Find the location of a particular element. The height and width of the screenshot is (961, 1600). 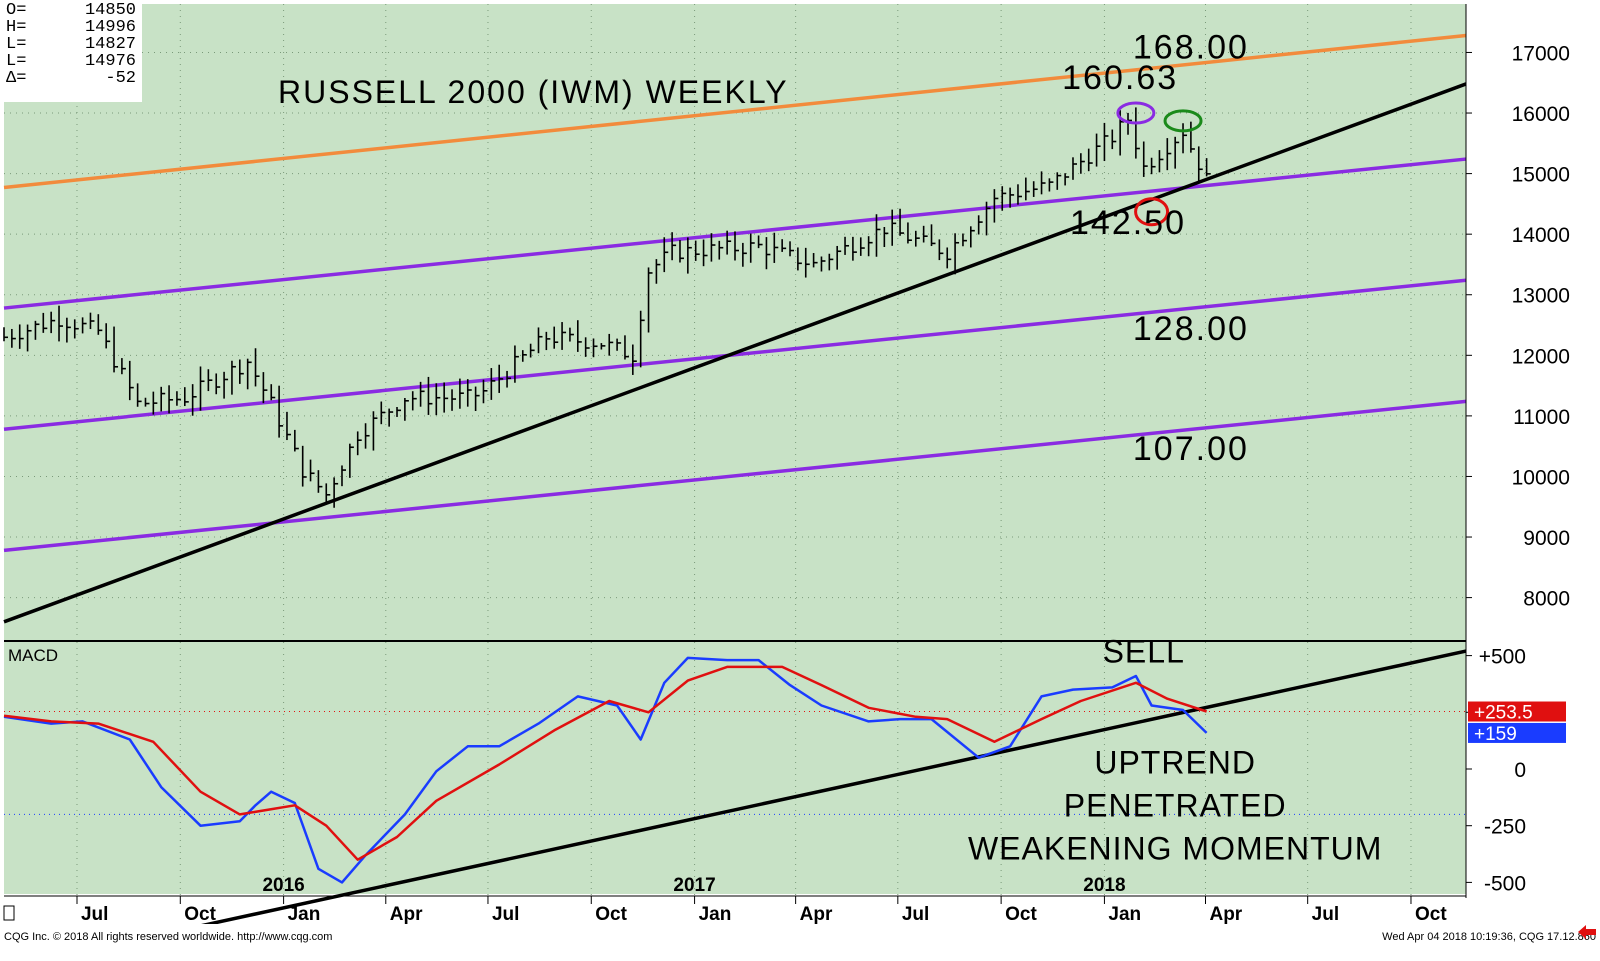

channel-line-bottom is located at coordinates (735, 476).